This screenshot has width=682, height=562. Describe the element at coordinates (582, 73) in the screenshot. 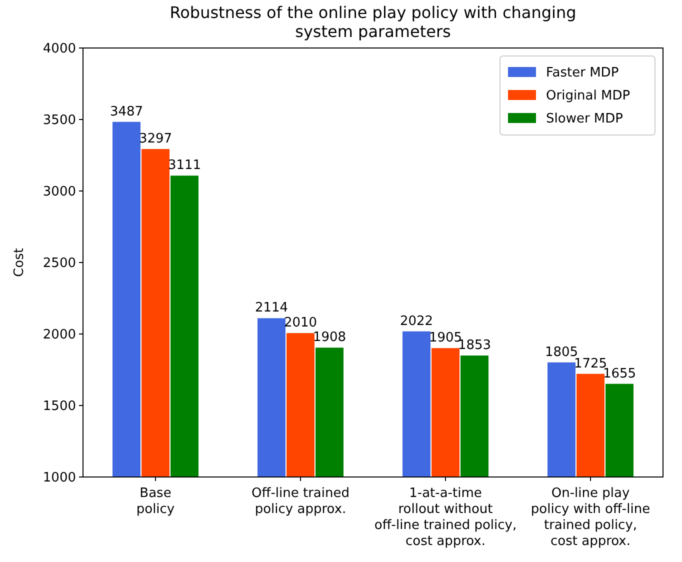

I see `legend-label: Faster MDP` at that location.